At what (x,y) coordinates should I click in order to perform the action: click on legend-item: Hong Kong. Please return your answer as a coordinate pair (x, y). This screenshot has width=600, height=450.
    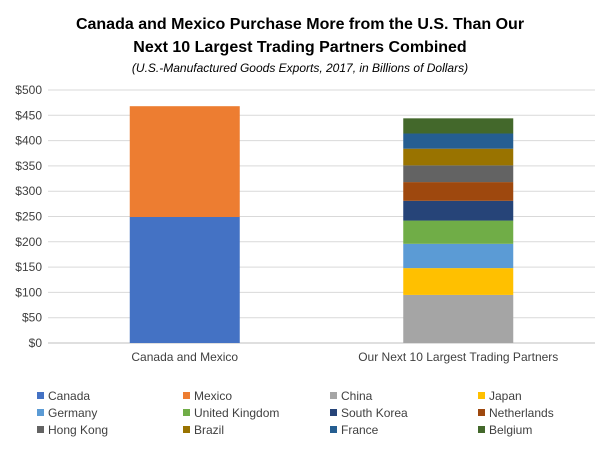
    Looking at the image, I should click on (72, 430).